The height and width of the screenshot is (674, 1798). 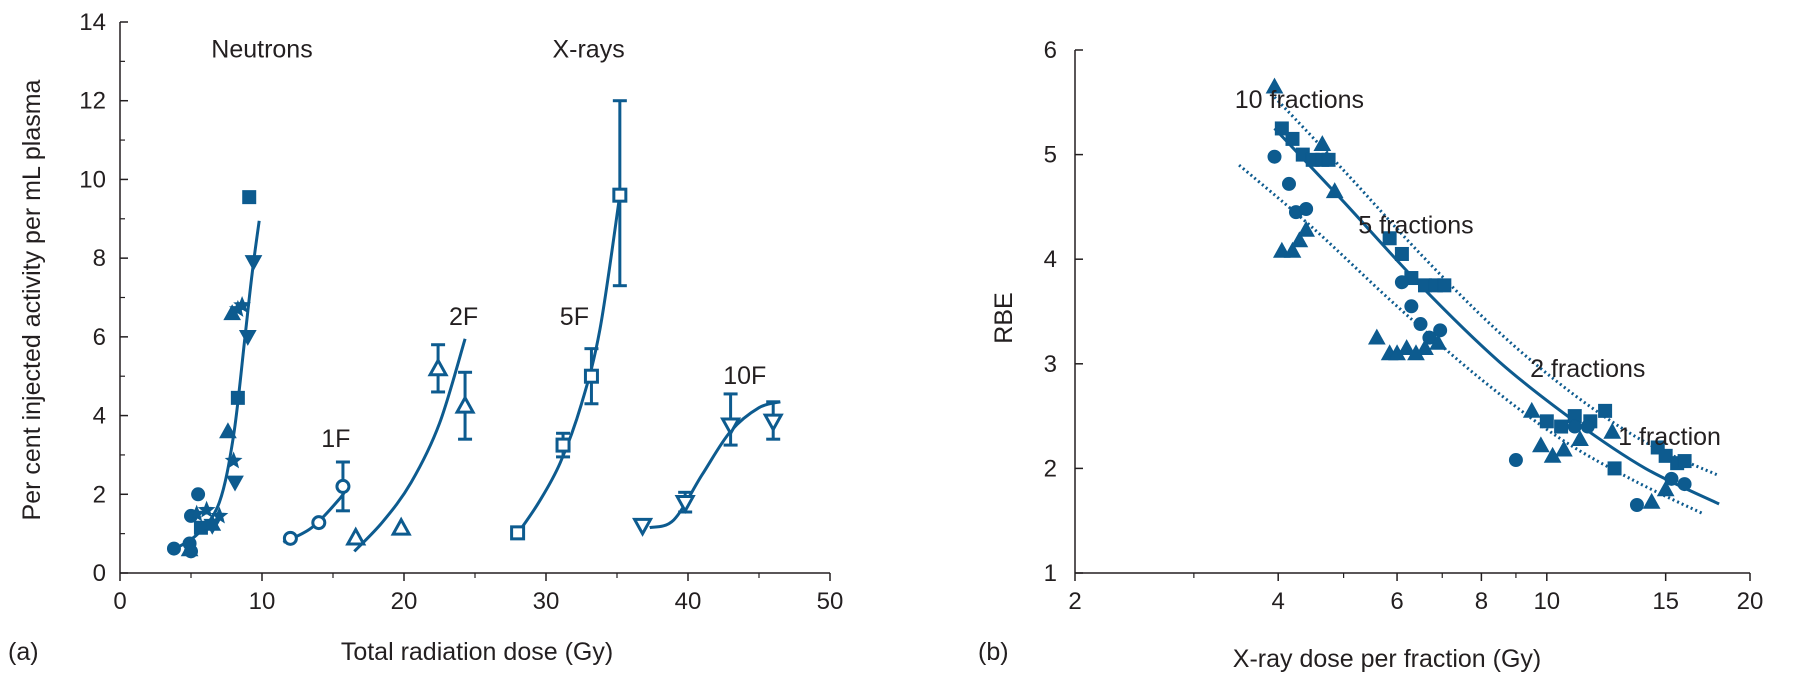 I want to click on fraction-annotation: 1 fraction, so click(x=1669, y=437).